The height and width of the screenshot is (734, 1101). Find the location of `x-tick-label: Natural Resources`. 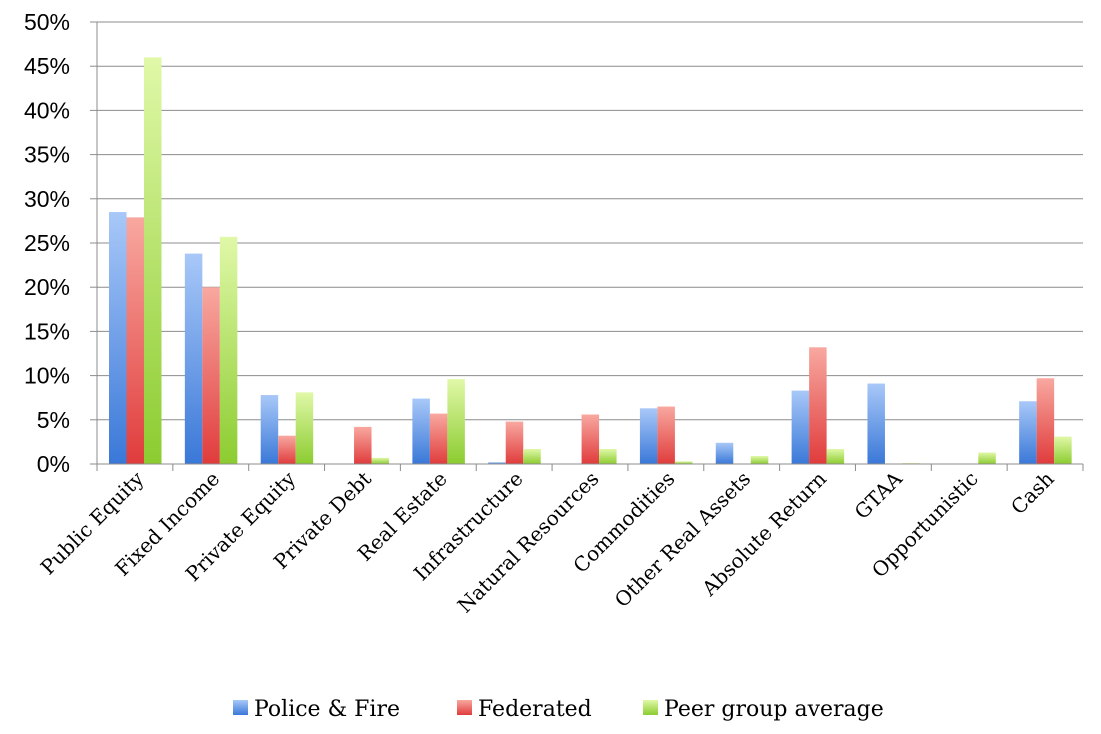

x-tick-label: Natural Resources is located at coordinates (528, 542).